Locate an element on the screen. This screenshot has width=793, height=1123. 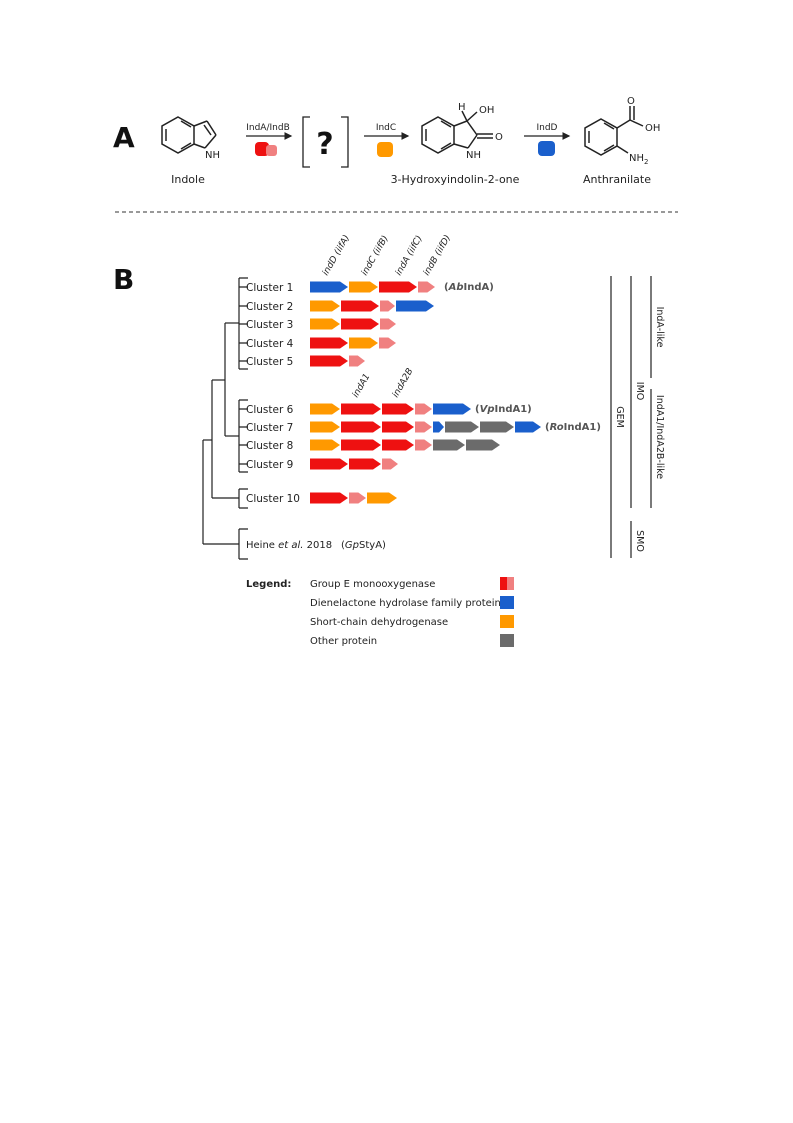
cluster-7-note: (RoIndA1) is located at coordinates (573, 427).